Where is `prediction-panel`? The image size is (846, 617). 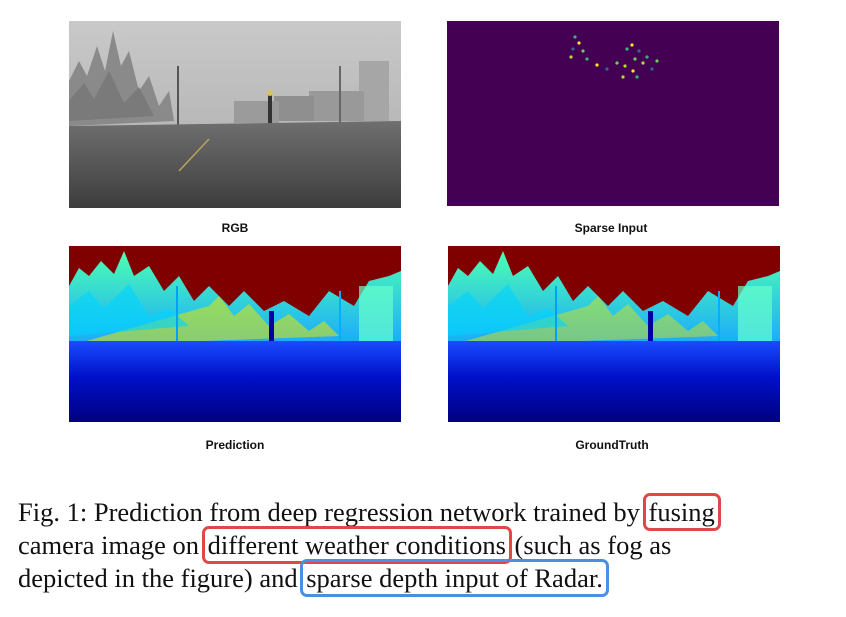
prediction-panel is located at coordinates (235, 334).